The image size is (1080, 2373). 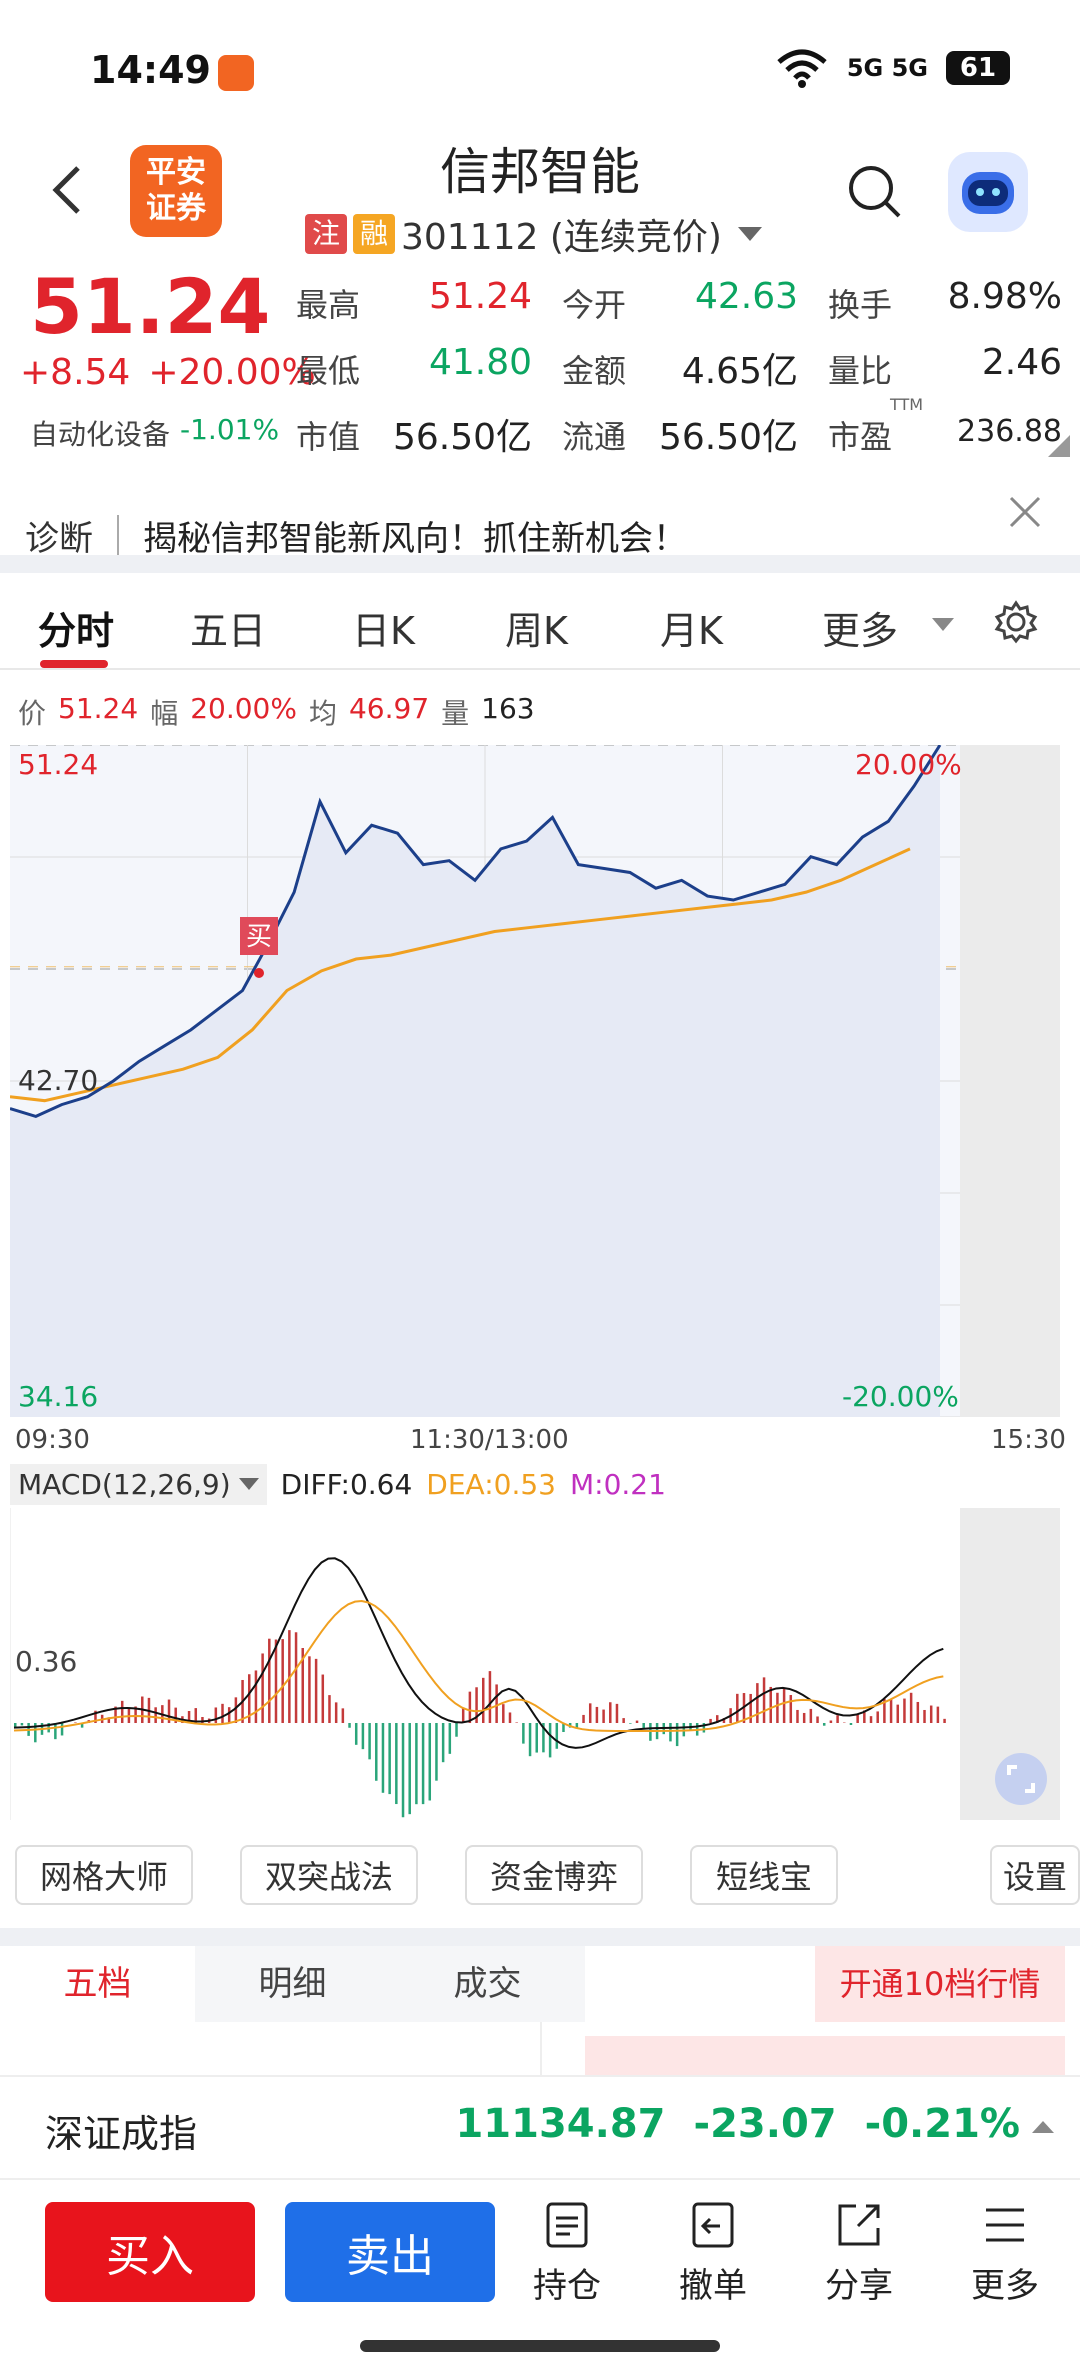 I want to click on buy-marker: 买, so click(x=259, y=947).